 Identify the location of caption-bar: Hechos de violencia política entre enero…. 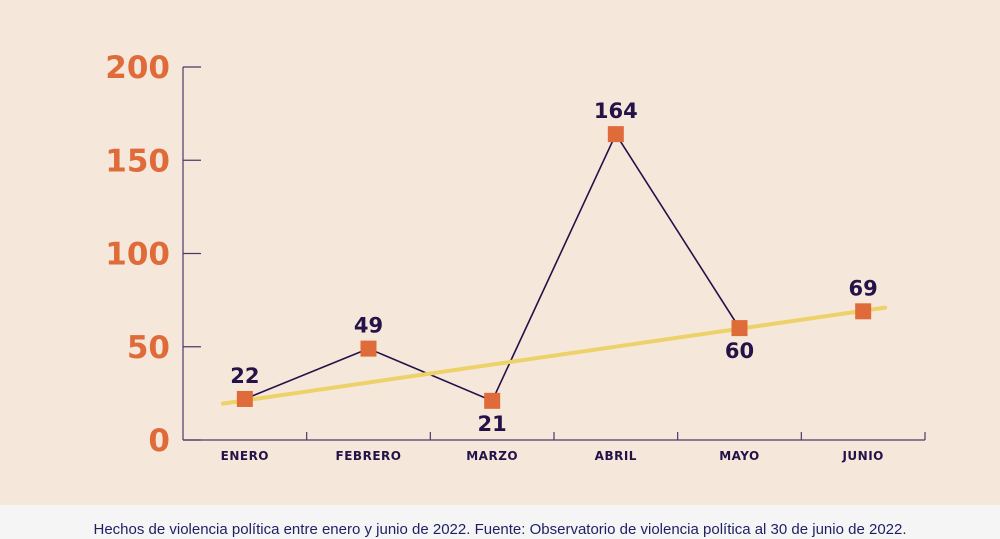
(500, 522).